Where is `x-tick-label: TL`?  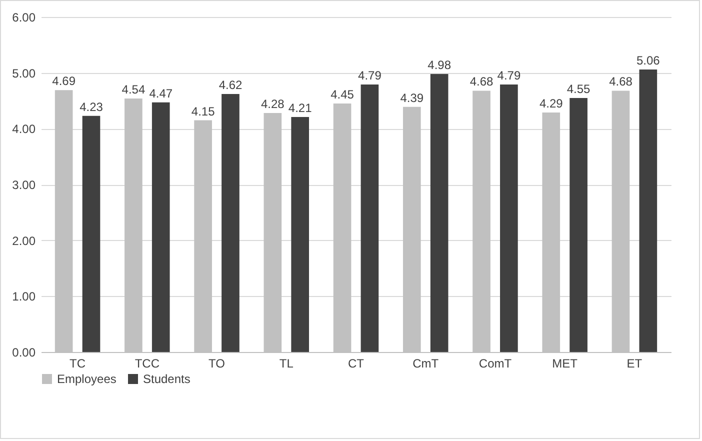
x-tick-label: TL is located at coordinates (286, 363).